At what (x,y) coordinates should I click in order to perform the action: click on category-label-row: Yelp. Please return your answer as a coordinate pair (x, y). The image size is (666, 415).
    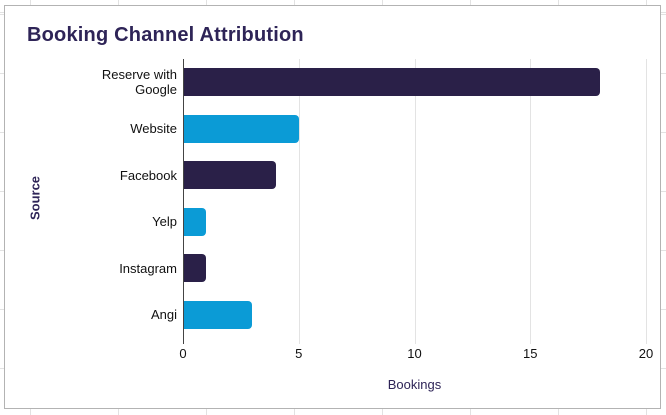
    Looking at the image, I should click on (91, 222).